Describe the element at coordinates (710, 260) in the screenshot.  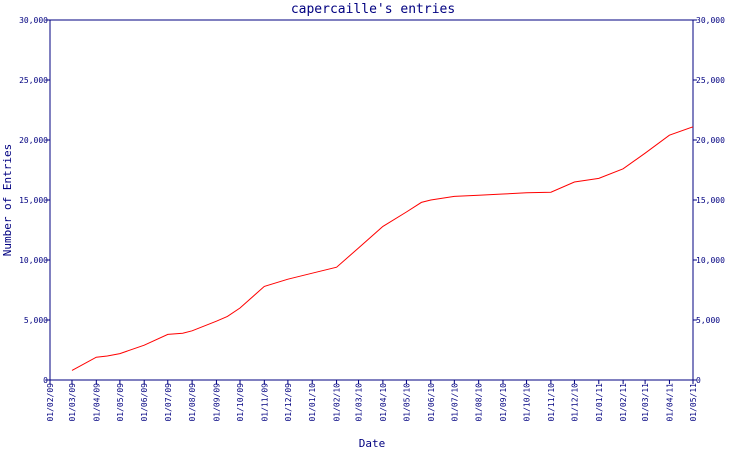
I see `y-tick-label-right: 10,000` at that location.